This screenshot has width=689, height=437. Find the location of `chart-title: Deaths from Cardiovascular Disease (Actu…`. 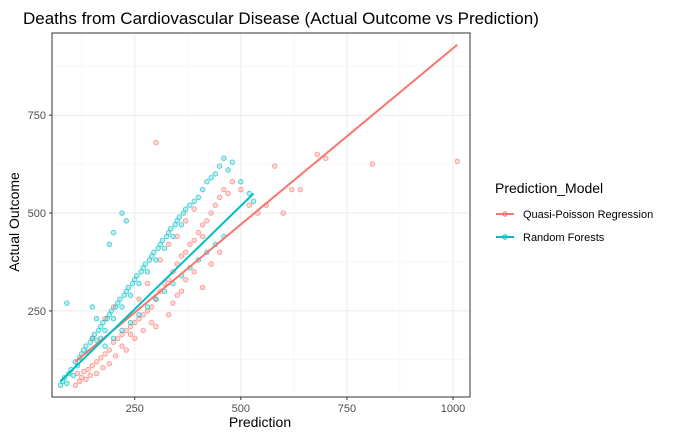

chart-title: Deaths from Cardiovascular Disease (Actu… is located at coordinates (281, 18).